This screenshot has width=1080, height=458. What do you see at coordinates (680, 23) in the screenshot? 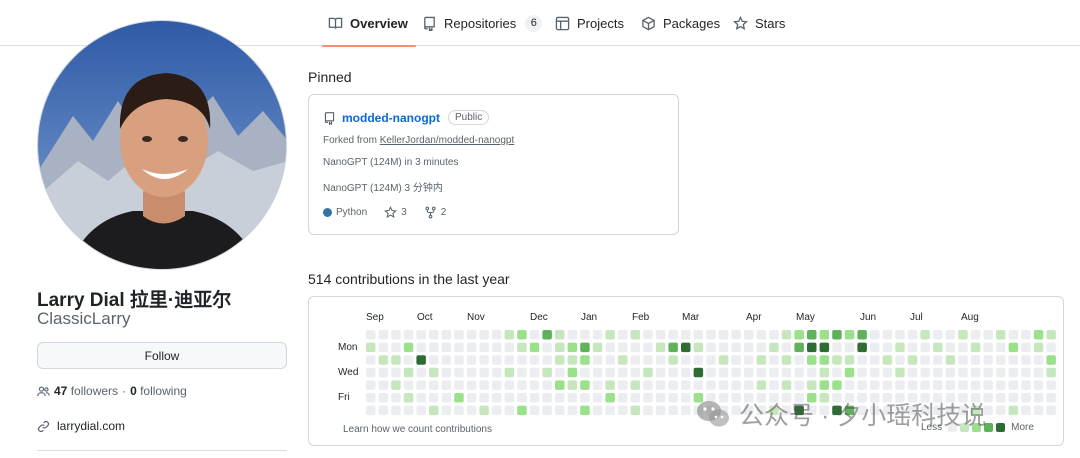
I see `tab-packages: Packages` at bounding box center [680, 23].